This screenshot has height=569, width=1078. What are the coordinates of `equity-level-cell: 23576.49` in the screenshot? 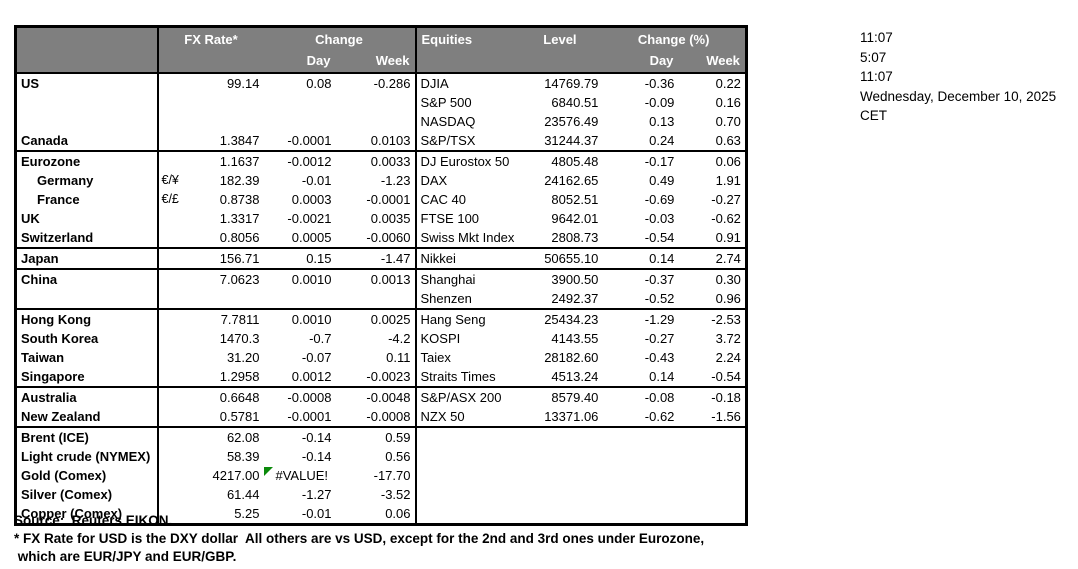 It's located at (571, 121).